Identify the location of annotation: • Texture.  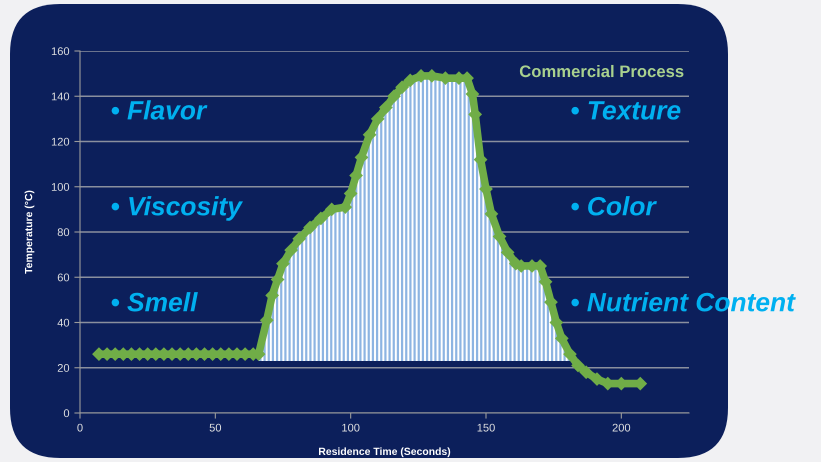
(625, 110).